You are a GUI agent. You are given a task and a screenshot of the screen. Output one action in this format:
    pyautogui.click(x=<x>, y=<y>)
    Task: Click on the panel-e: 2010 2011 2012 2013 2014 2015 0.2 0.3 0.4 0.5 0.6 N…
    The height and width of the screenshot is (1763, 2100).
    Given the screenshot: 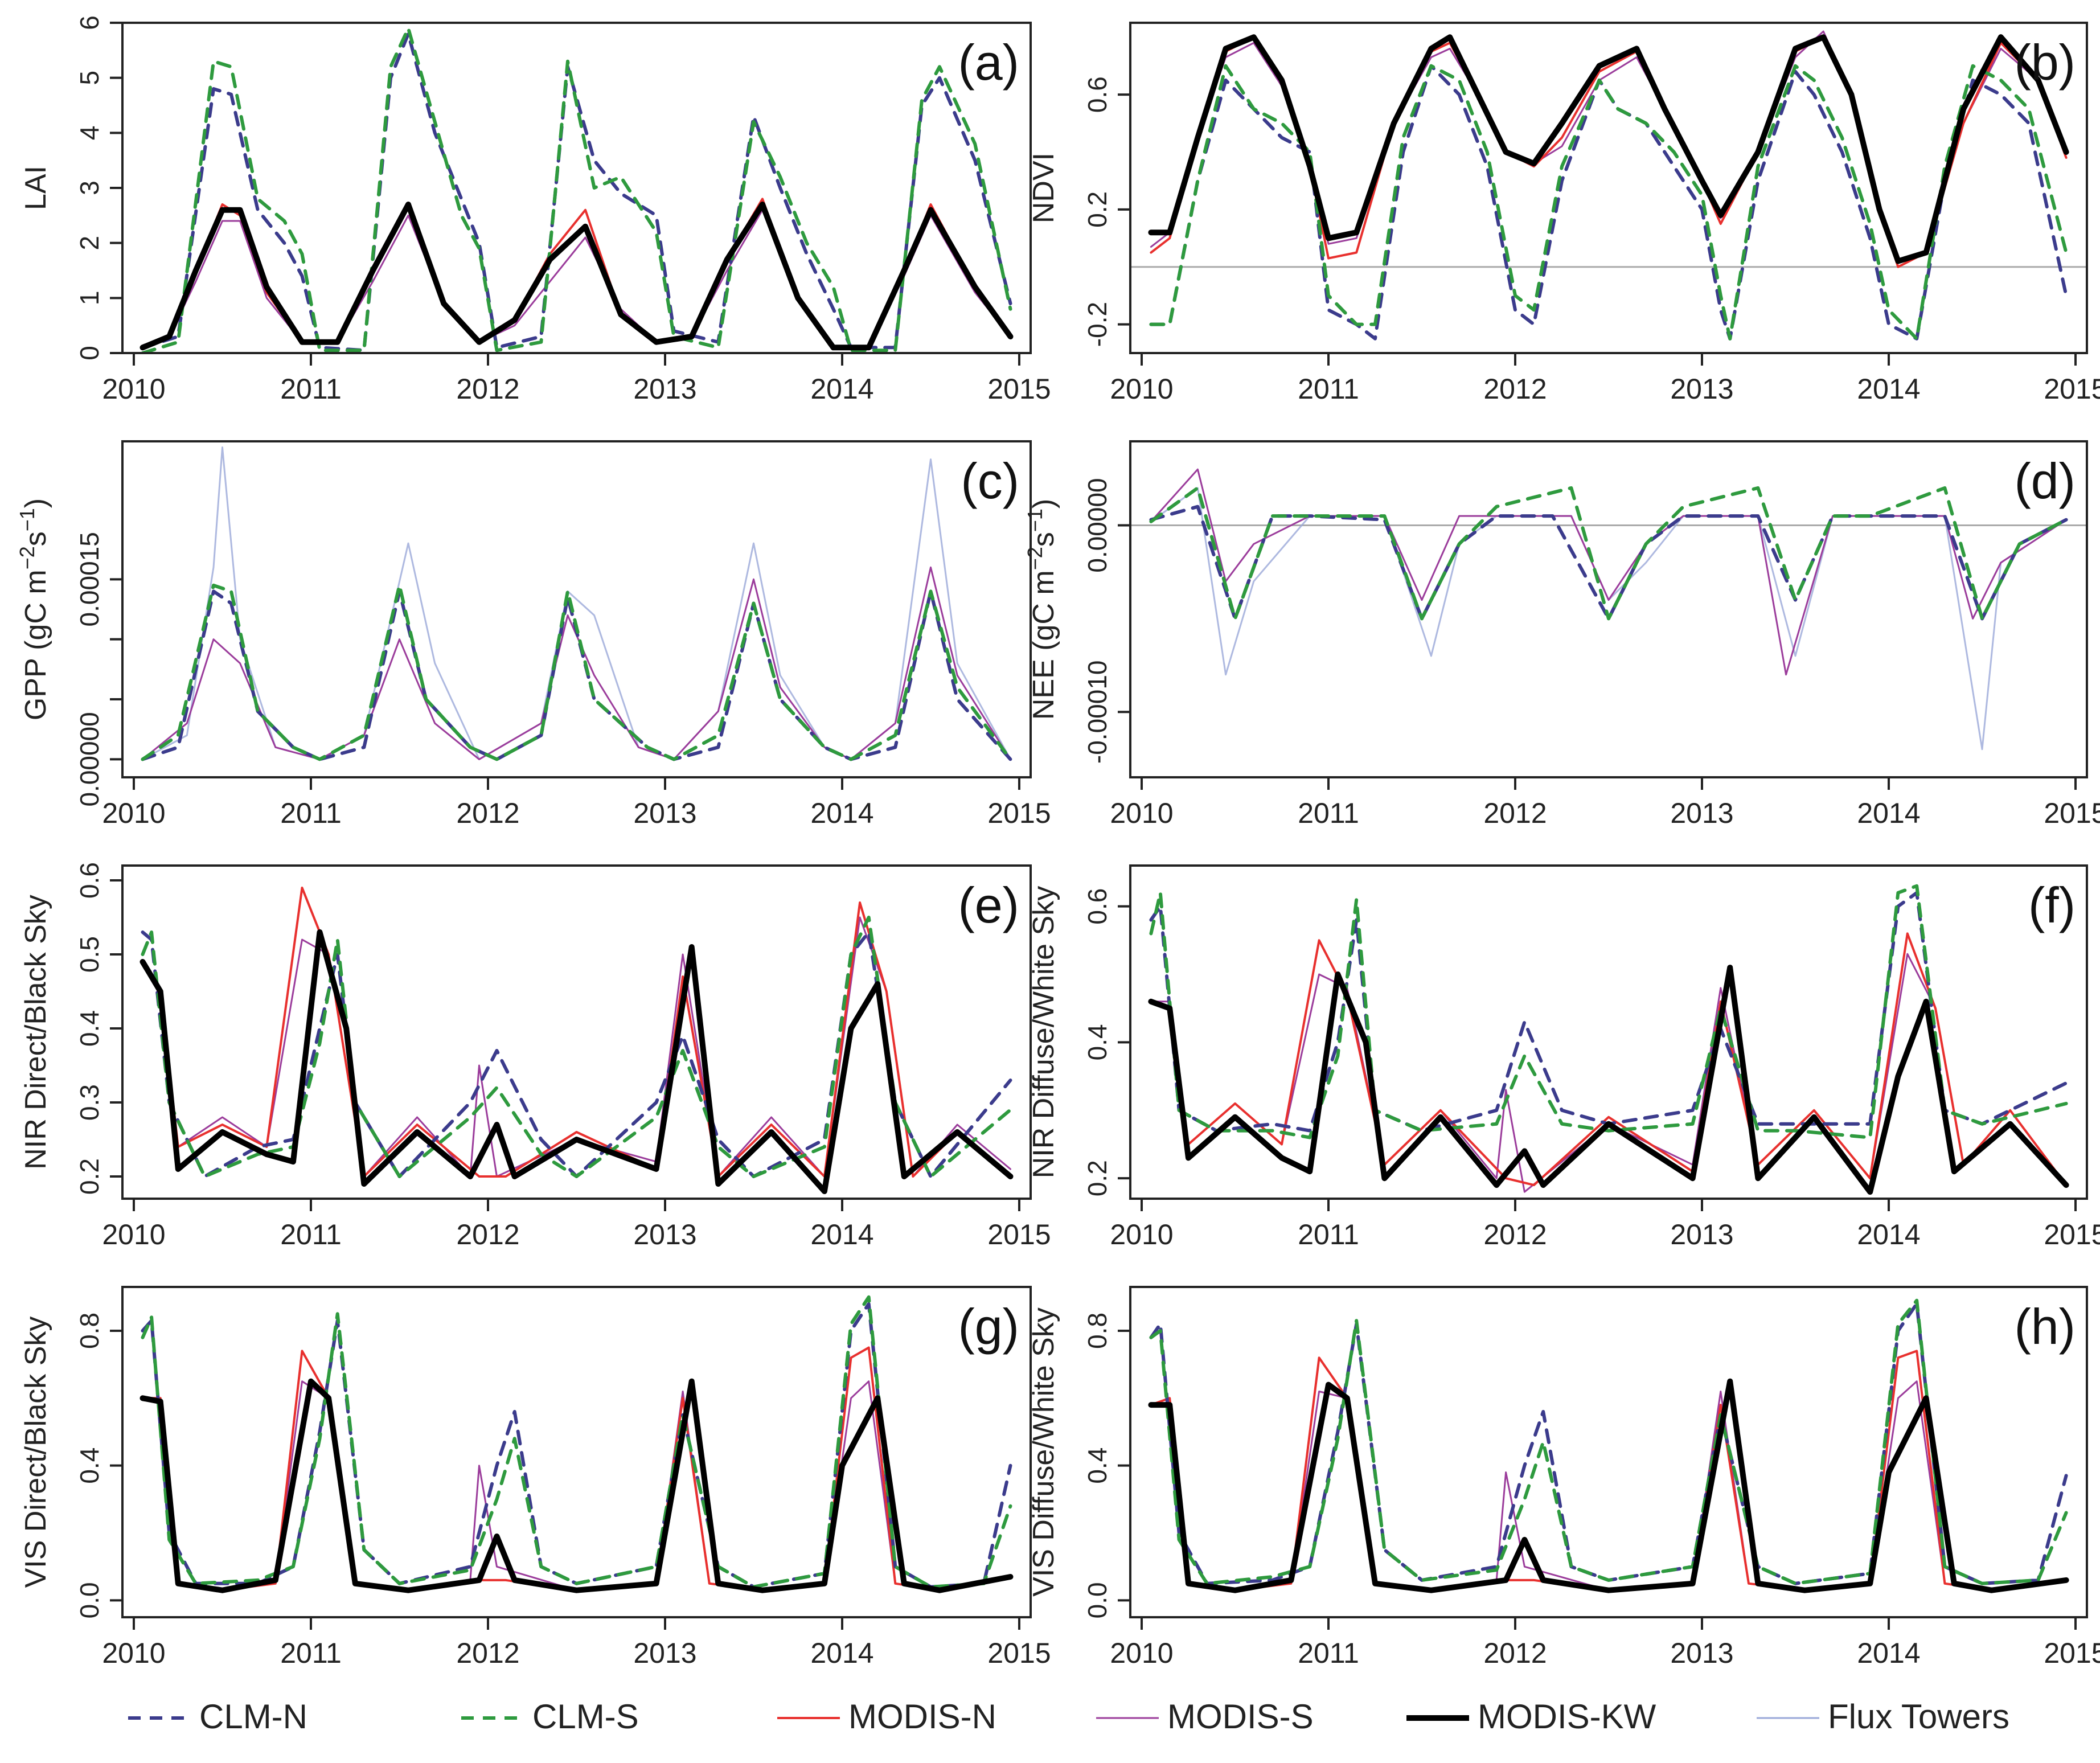 What is the action you would take?
    pyautogui.click(x=535, y=1056)
    